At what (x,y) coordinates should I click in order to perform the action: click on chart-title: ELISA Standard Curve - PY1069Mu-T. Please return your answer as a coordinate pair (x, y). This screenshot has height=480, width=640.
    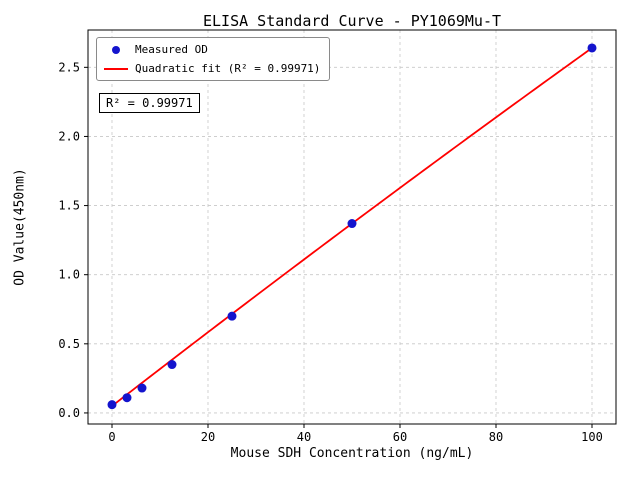
    Looking at the image, I should click on (352, 21).